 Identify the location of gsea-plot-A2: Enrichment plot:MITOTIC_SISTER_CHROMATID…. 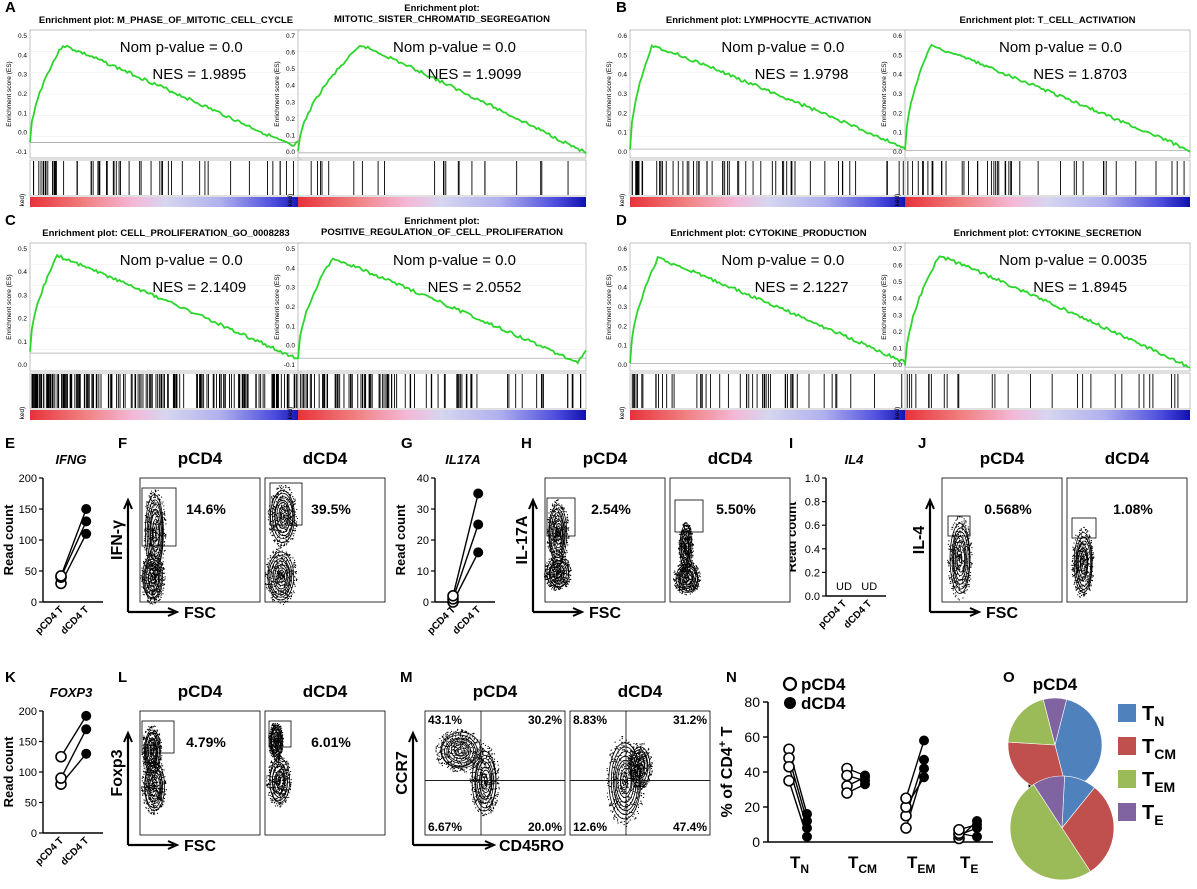
(430, 105).